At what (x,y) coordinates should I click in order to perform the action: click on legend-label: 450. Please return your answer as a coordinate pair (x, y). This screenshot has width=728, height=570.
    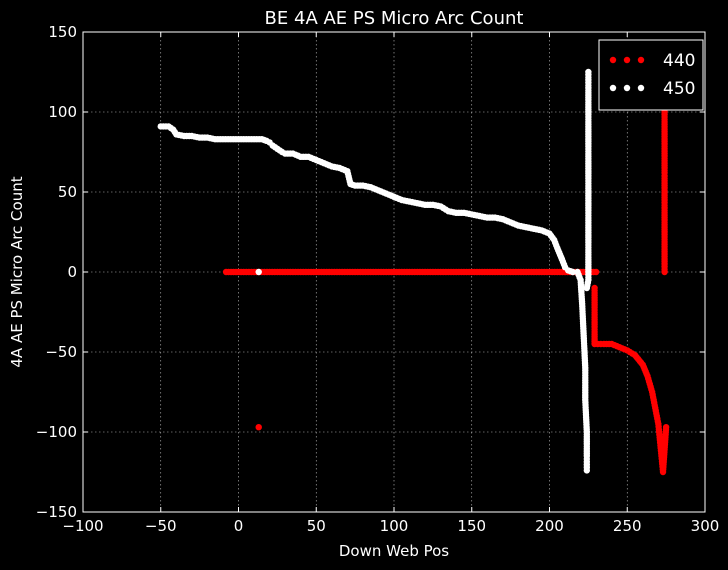
    Looking at the image, I should click on (679, 89).